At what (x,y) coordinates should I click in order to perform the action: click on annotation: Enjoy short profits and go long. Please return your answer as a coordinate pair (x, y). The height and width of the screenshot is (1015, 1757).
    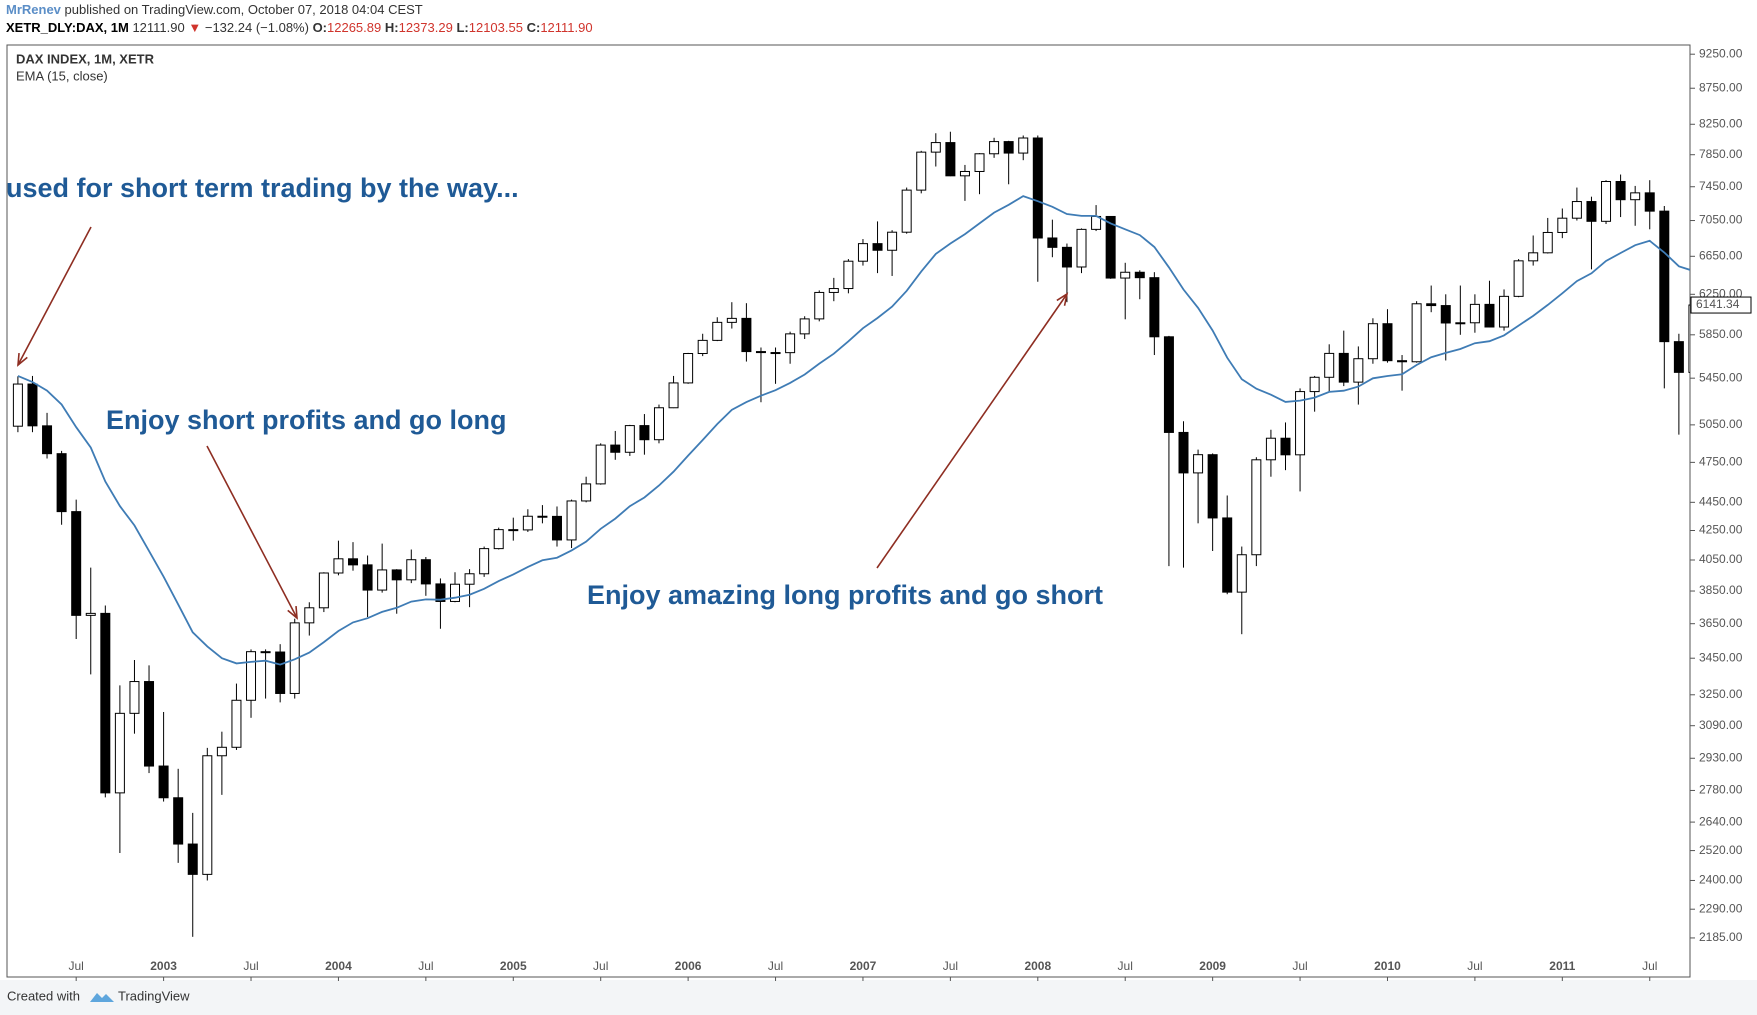
    Looking at the image, I should click on (306, 420).